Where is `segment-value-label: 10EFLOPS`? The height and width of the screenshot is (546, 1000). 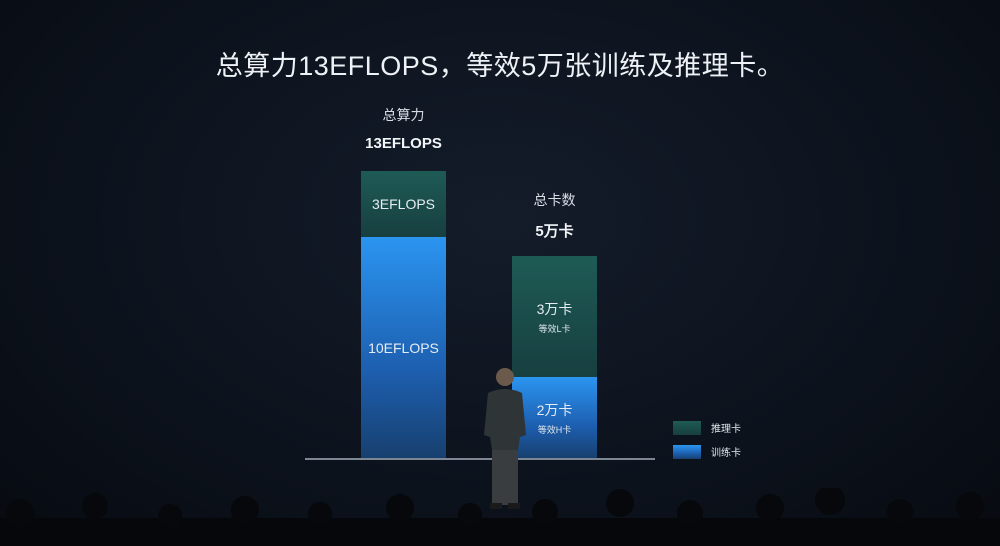
segment-value-label: 10EFLOPS is located at coordinates (403, 347).